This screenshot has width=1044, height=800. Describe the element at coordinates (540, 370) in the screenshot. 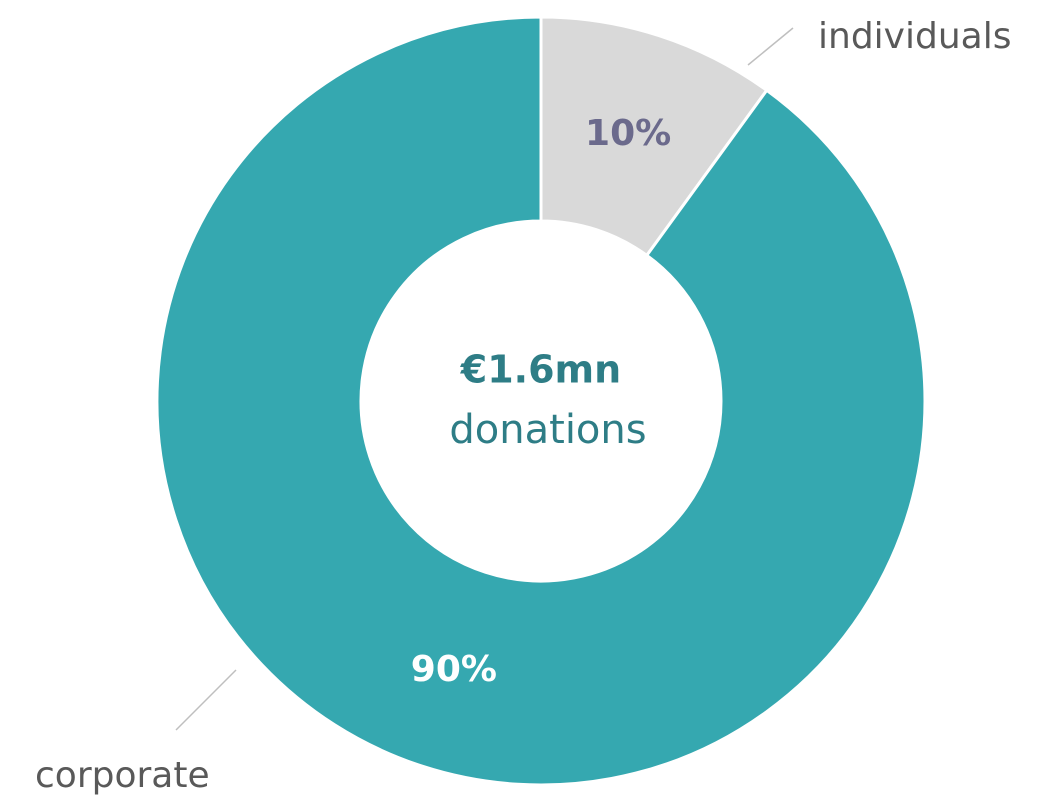

I see `center-value: €1.6mn` at that location.